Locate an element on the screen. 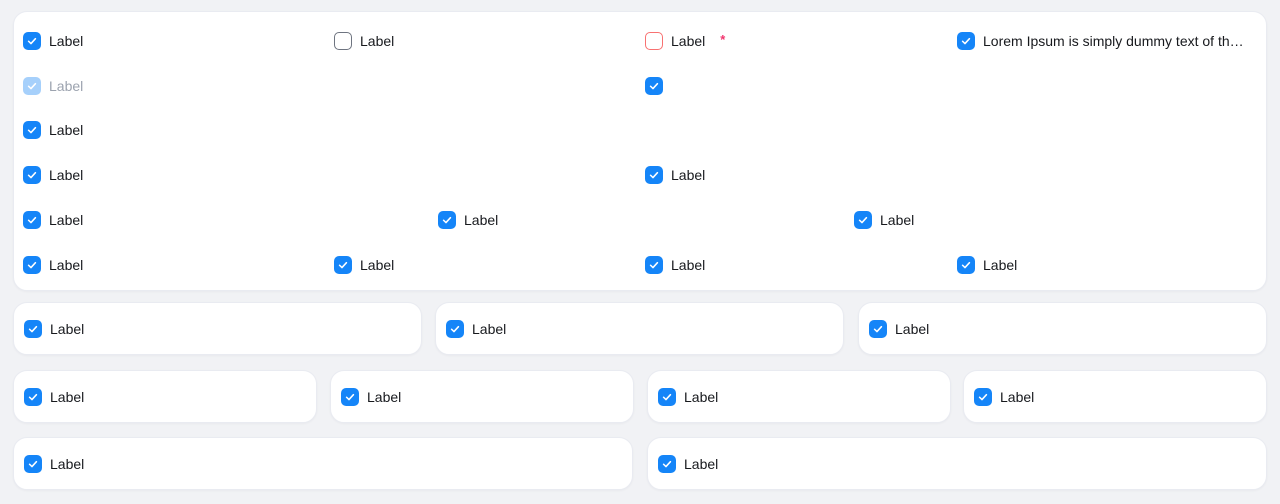 This screenshot has width=1280, height=504. checkbox-label-disabled: Label is located at coordinates (66, 86).